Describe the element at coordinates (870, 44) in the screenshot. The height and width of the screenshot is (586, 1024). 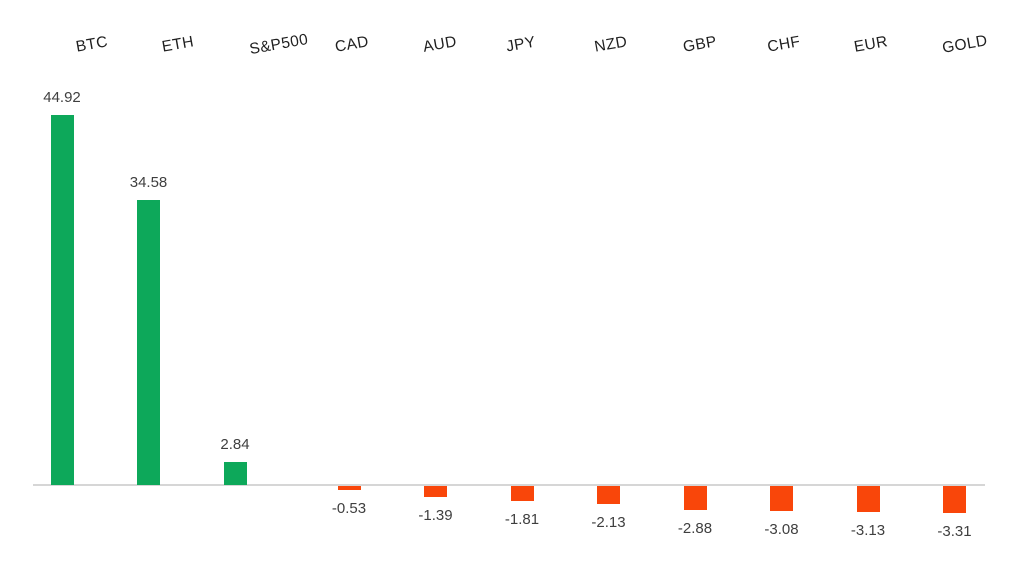
I see `category-label: EUR` at that location.